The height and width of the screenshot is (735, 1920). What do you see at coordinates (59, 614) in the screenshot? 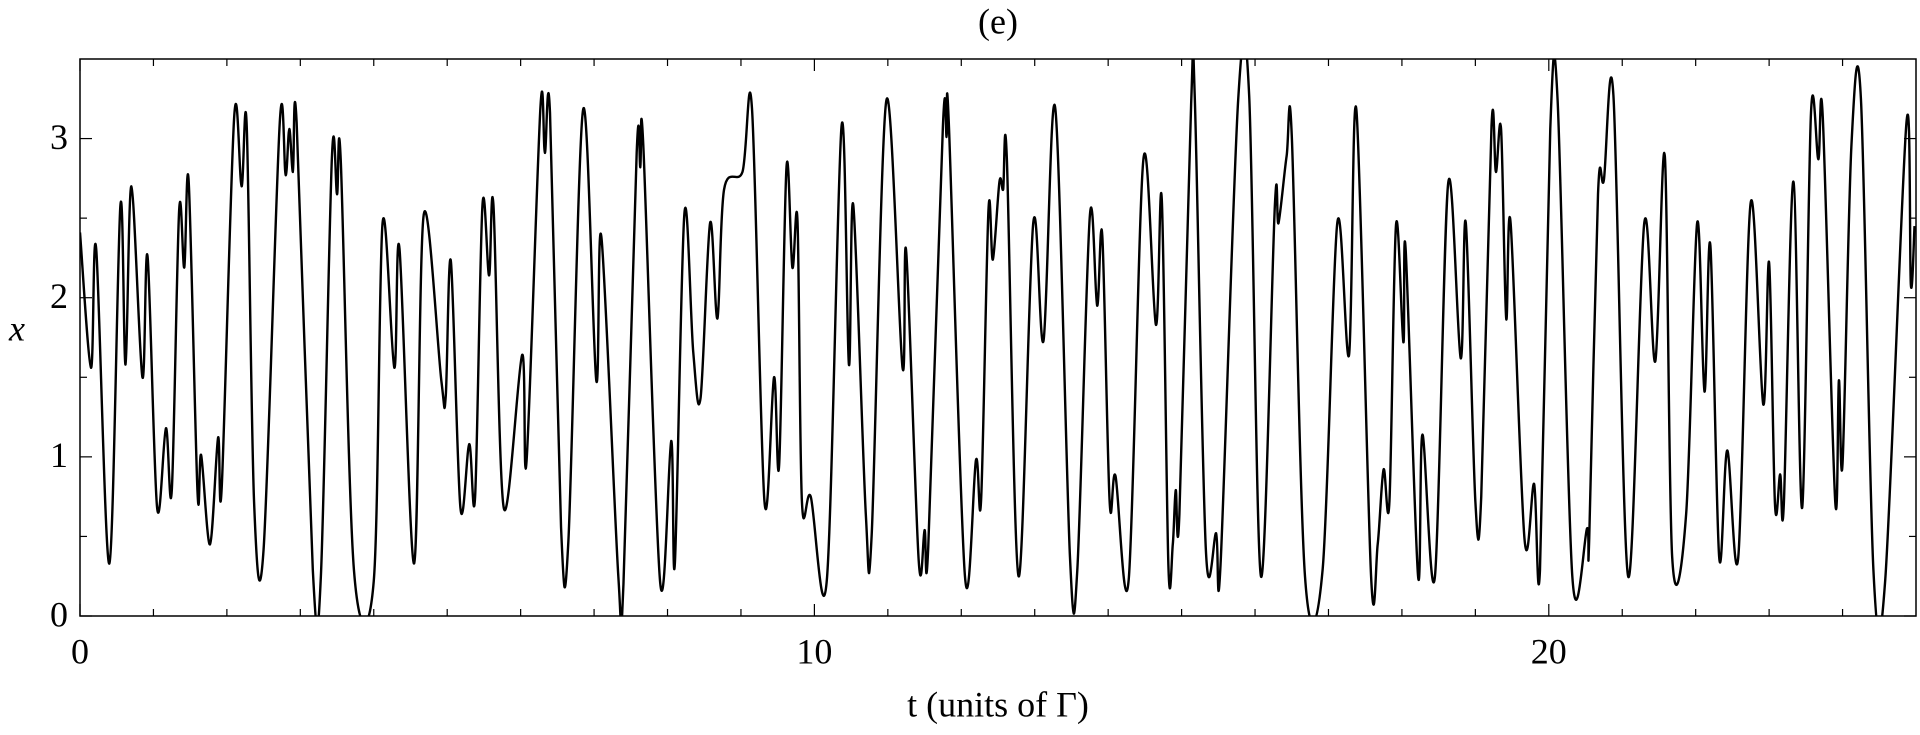
I see `y-tick-label: 0` at bounding box center [59, 614].